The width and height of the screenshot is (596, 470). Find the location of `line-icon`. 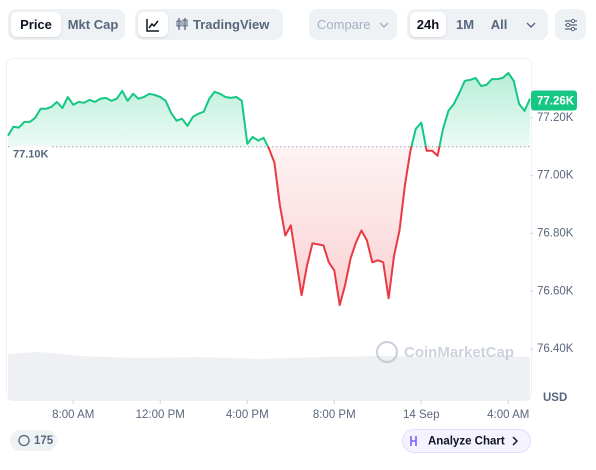

line-icon is located at coordinates (152, 25).